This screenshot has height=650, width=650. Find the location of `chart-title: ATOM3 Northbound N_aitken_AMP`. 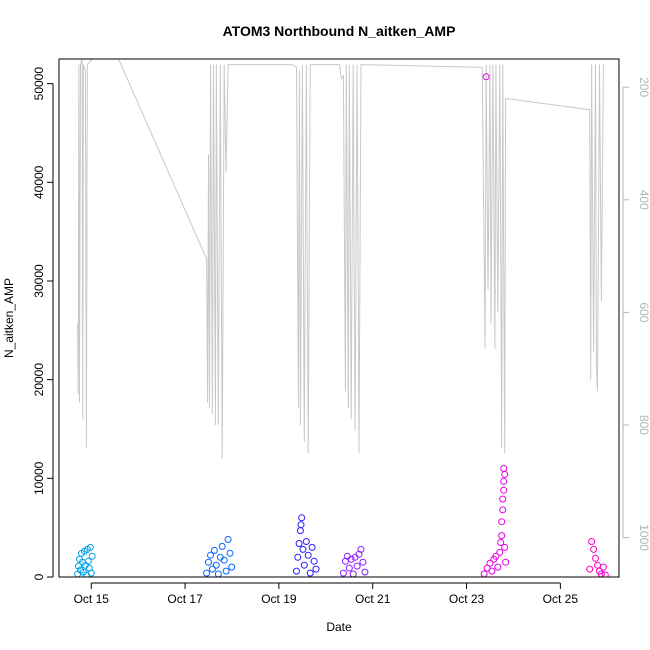

chart-title: ATOM3 Northbound N_aitken_AMP is located at coordinates (339, 31).